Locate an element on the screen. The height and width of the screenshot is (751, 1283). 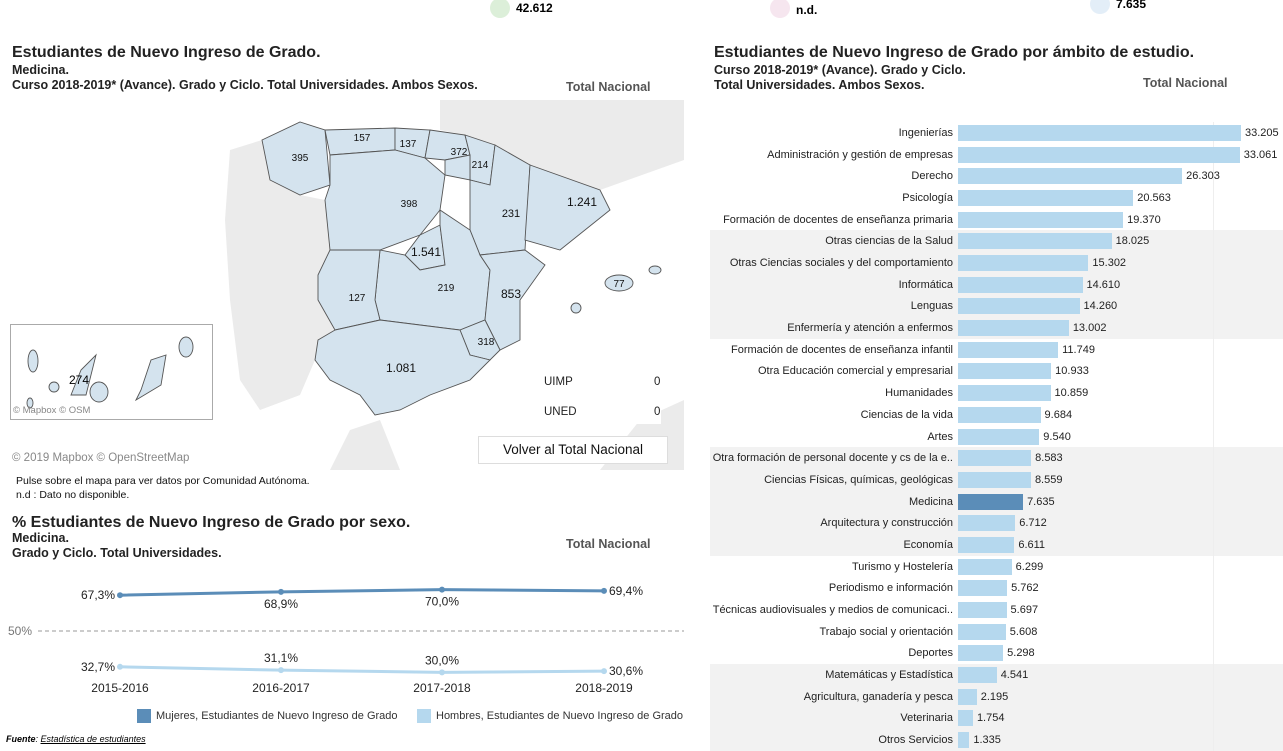
bar-value-label: 2.195 is located at coordinates (994, 696).